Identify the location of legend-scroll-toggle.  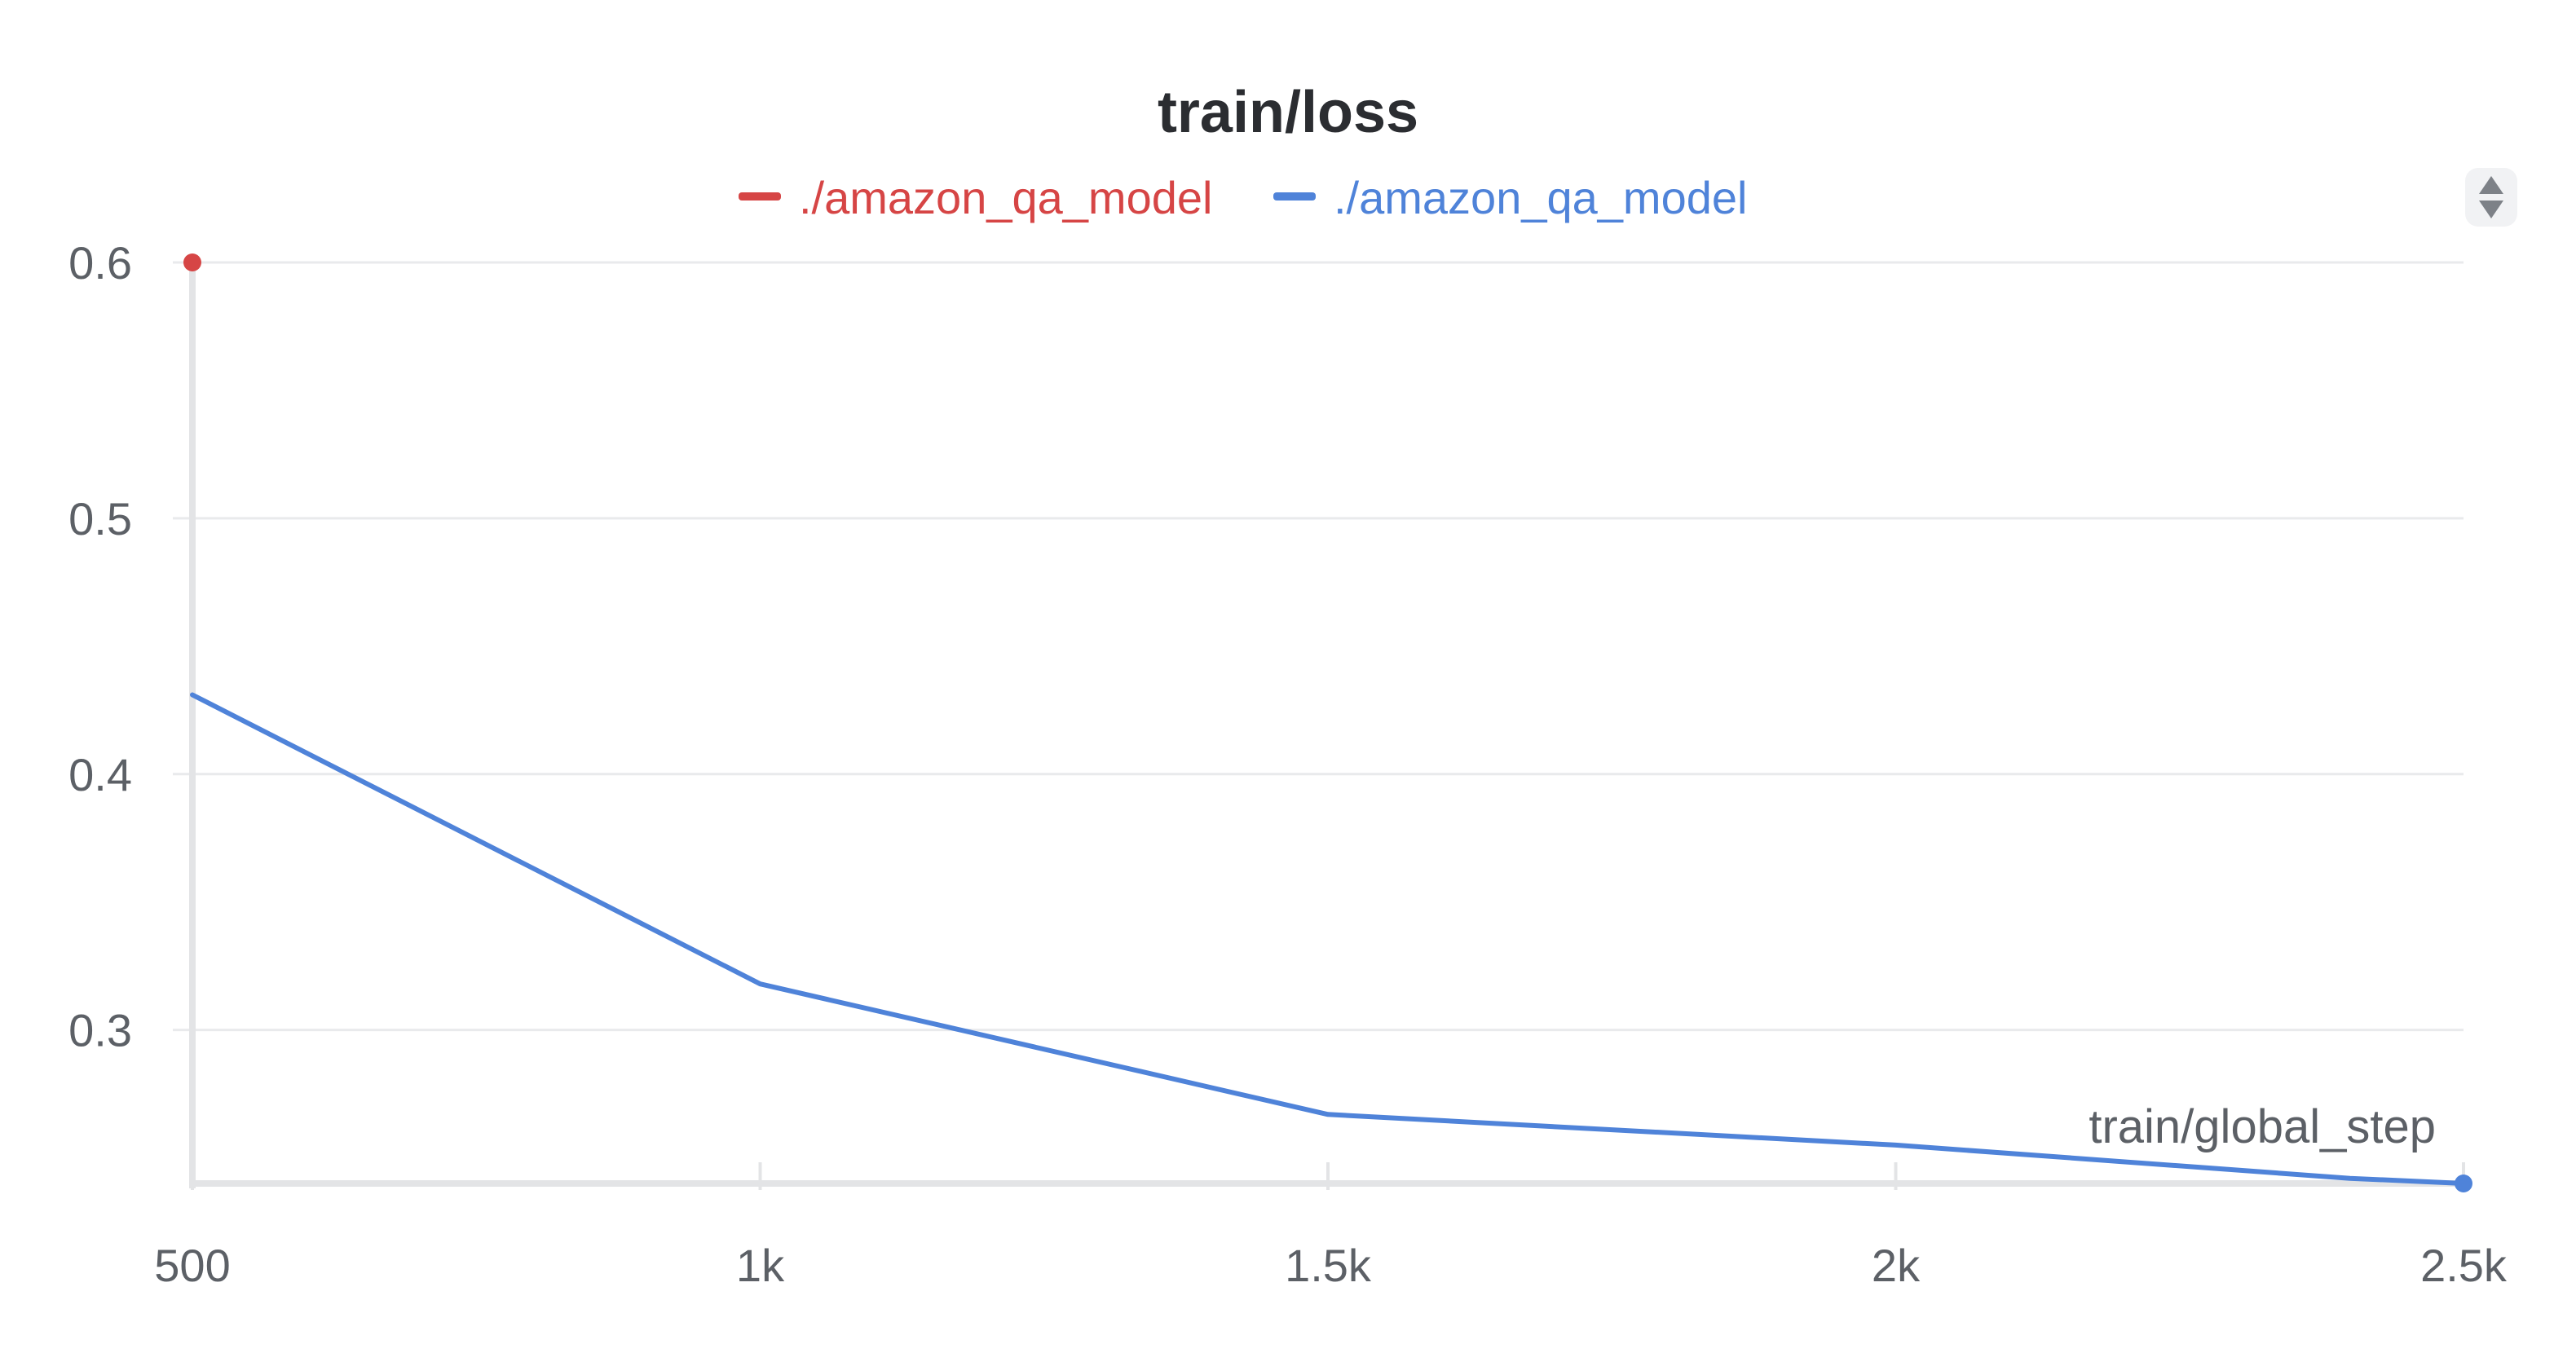
(2491, 197).